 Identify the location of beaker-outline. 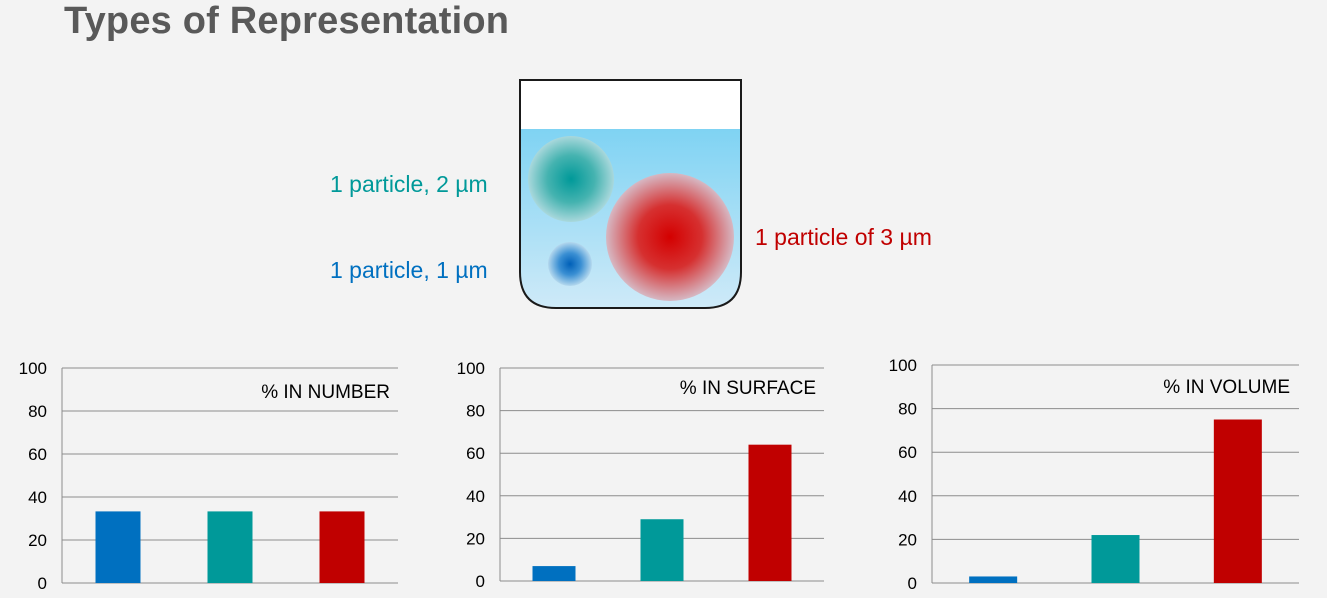
(630, 194).